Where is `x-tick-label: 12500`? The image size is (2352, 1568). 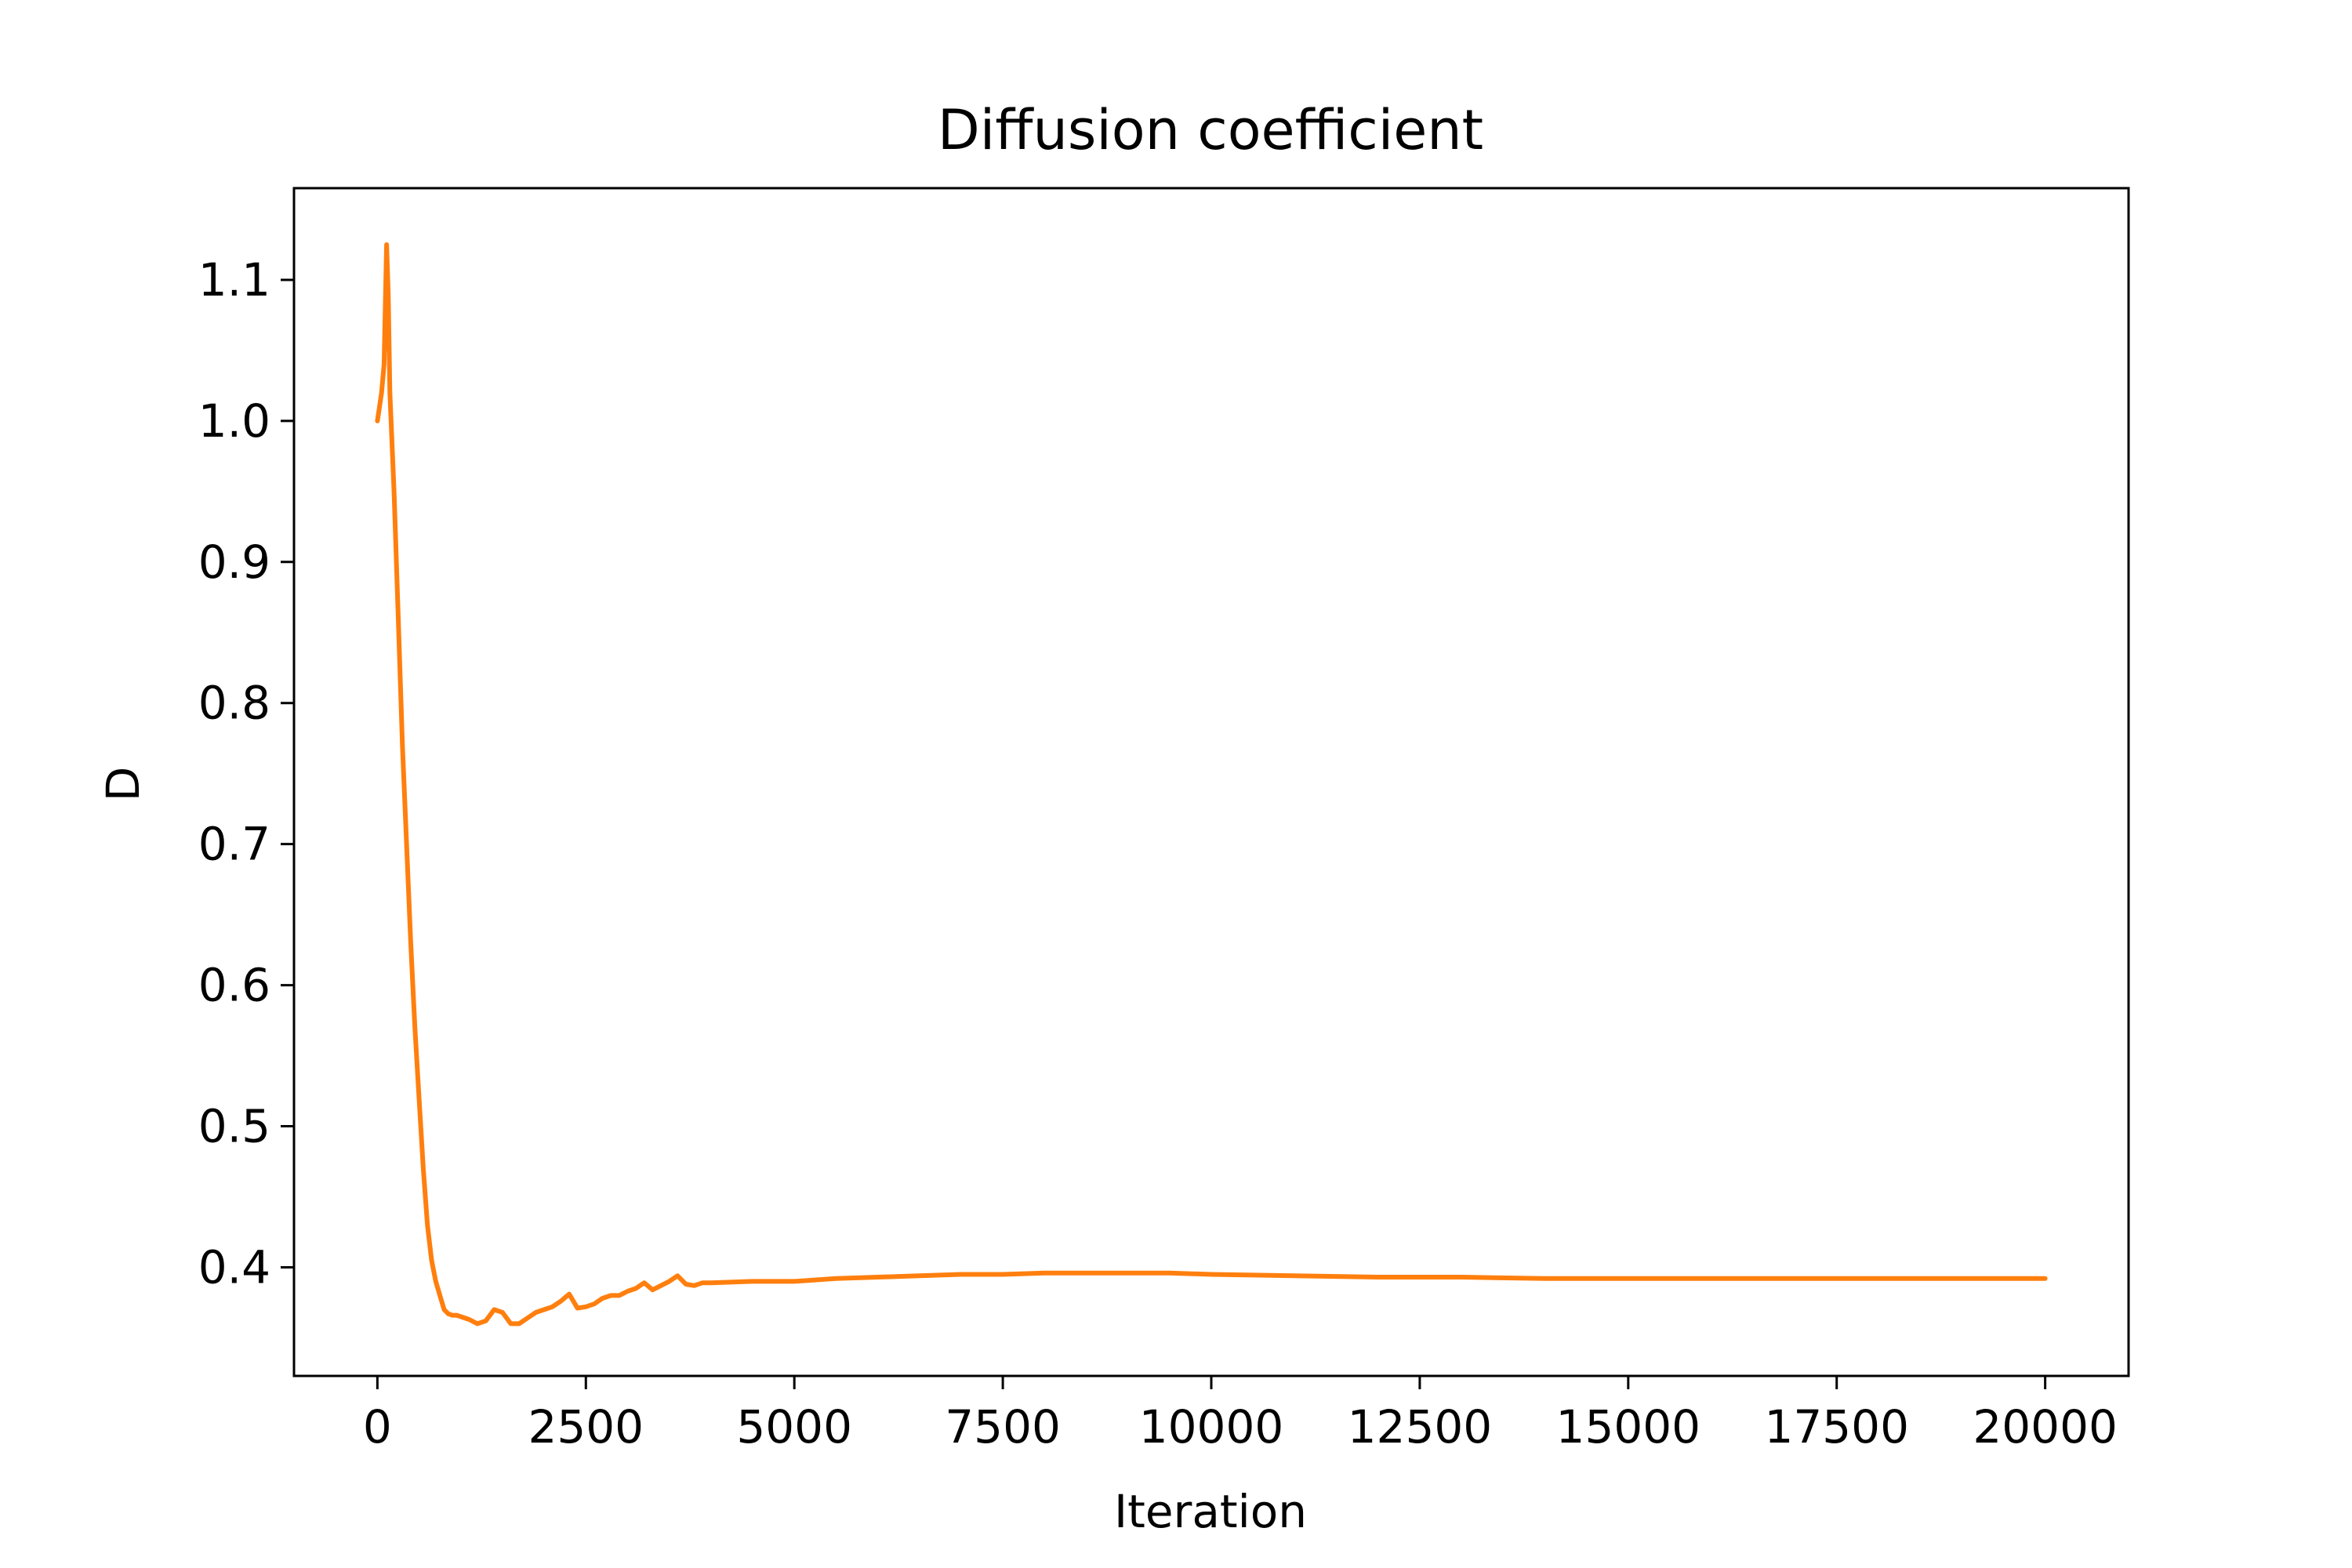 x-tick-label: 12500 is located at coordinates (1420, 1427).